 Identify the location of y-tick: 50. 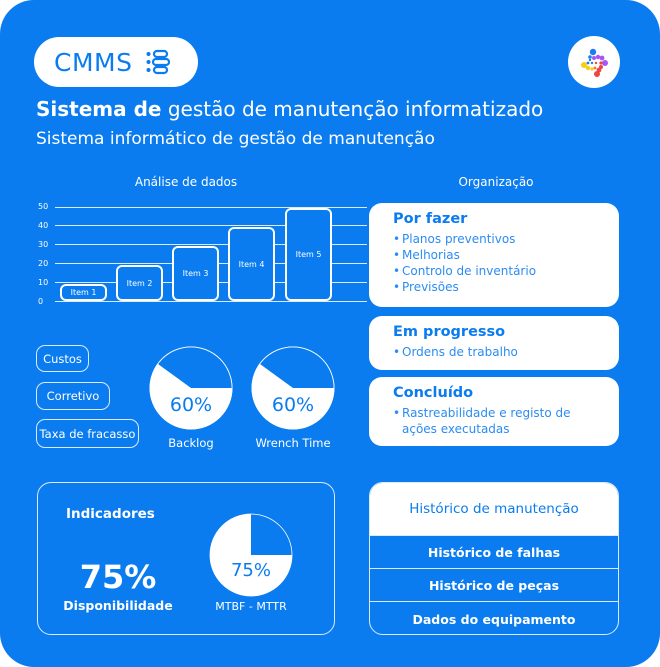
(43, 206).